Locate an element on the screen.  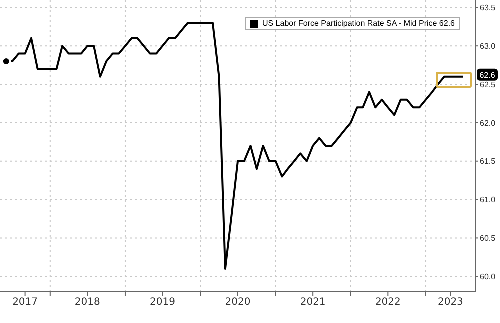
x-tick-label: 2022 is located at coordinates (388, 302).